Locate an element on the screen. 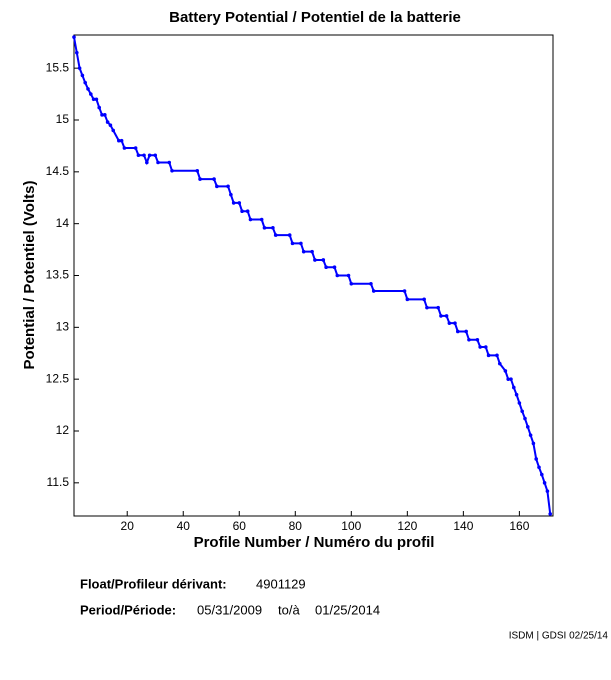 The width and height of the screenshot is (611, 680). period-end: 01/25/2014 is located at coordinates (347, 609).